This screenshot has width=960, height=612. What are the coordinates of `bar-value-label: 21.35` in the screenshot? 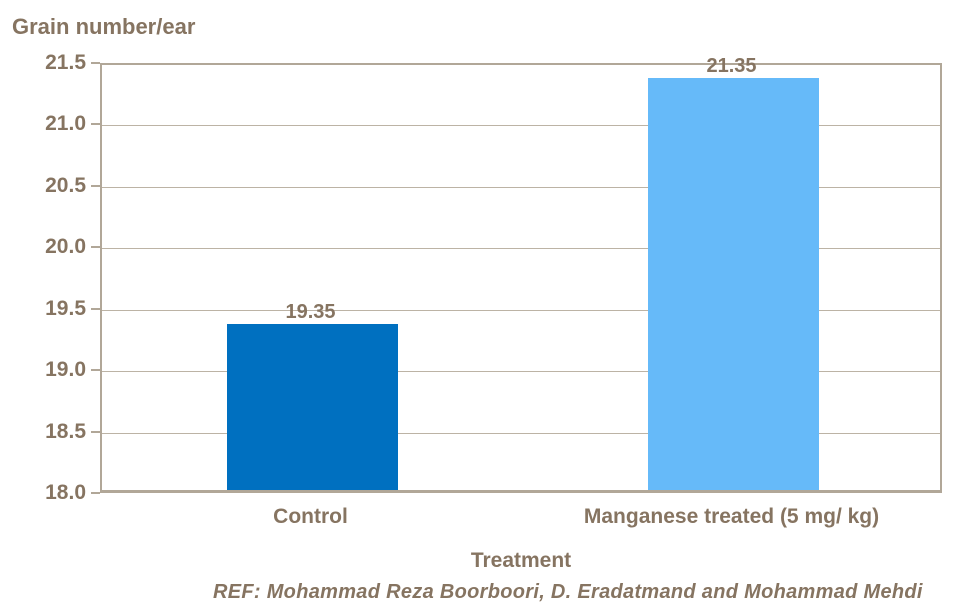 It's located at (731, 66).